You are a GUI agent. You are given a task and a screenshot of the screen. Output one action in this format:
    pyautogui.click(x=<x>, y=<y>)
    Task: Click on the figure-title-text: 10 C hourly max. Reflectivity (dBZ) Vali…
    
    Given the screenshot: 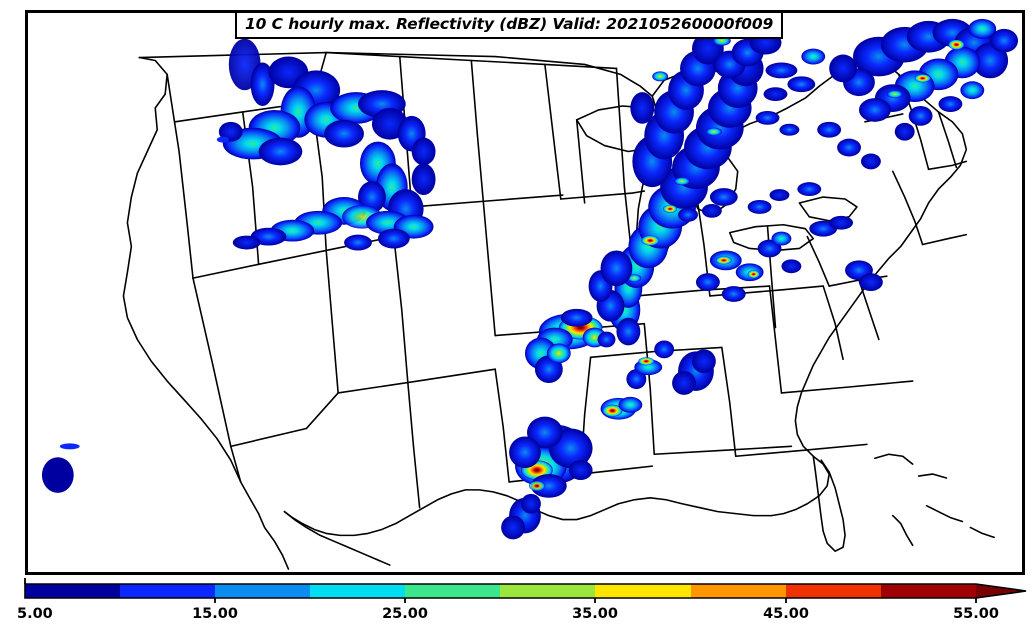 What is the action you would take?
    pyautogui.click(x=509, y=24)
    